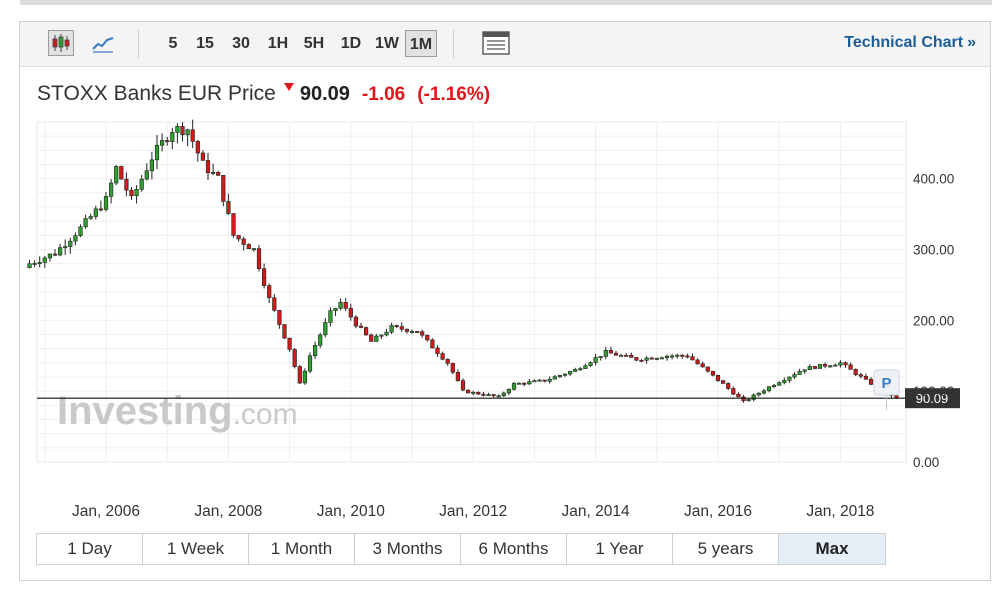  What do you see at coordinates (228, 511) in the screenshot?
I see `x-tick-label: Jan, 2008` at bounding box center [228, 511].